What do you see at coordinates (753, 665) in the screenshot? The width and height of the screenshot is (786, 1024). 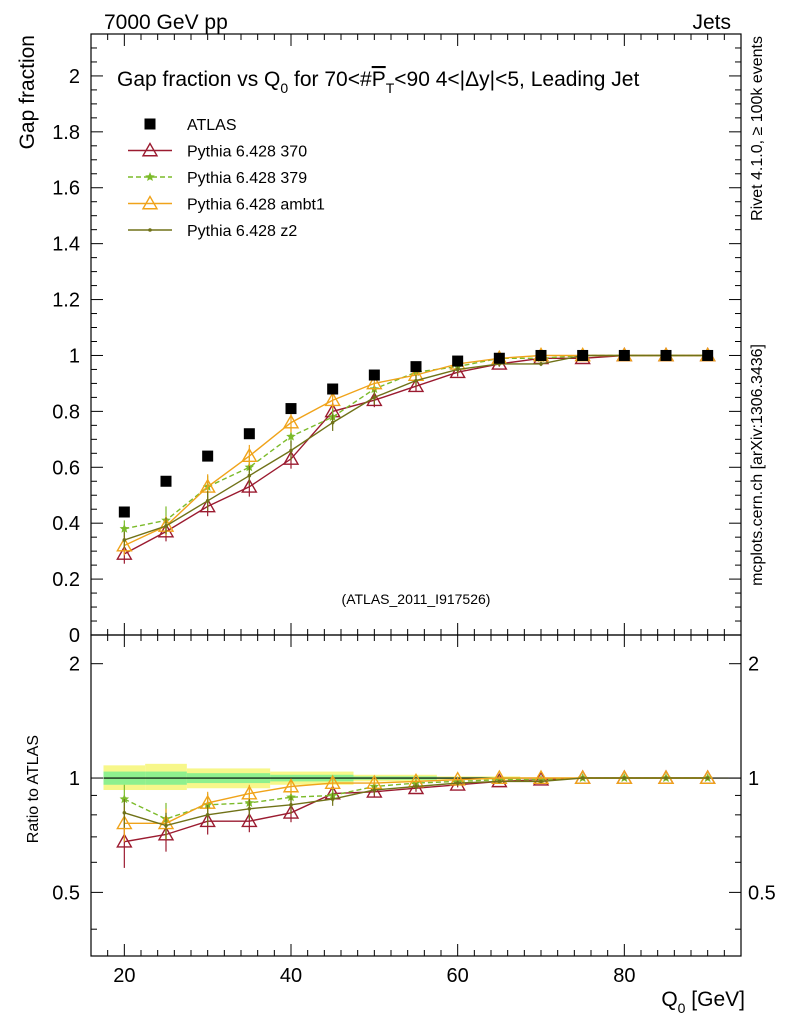 I see `ratio-y-tick-label-right: 2` at bounding box center [753, 665].